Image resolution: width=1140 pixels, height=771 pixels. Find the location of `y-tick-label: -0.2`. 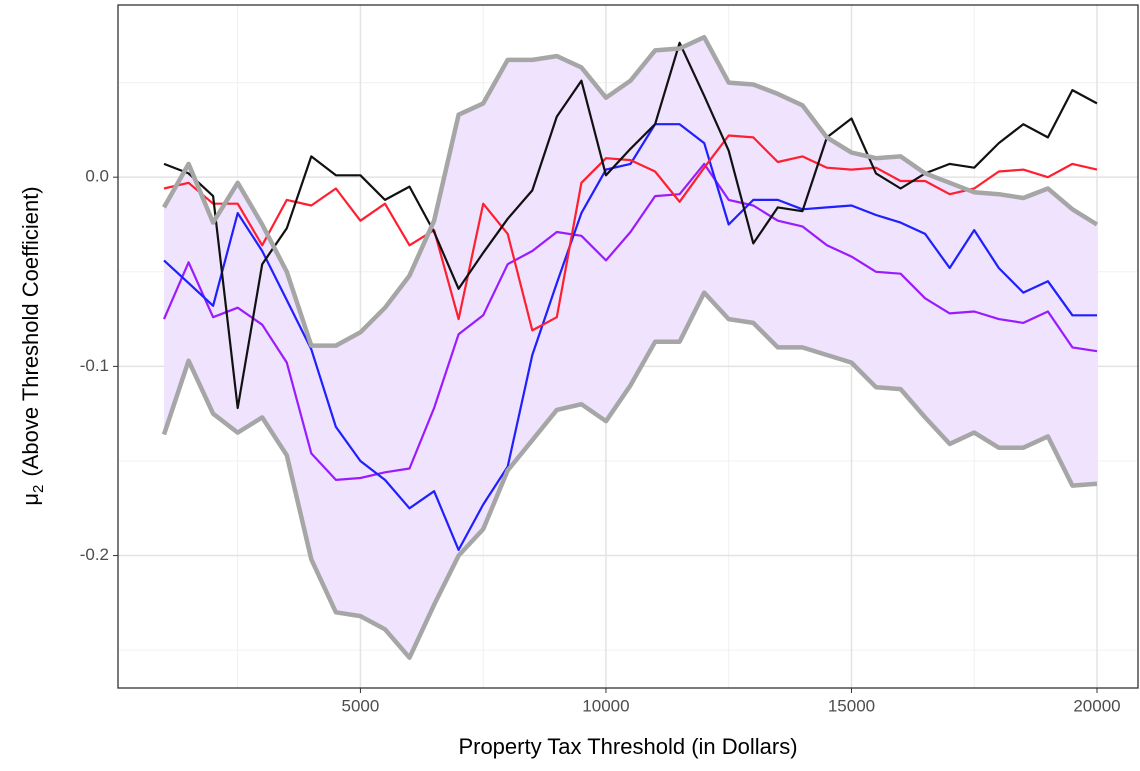

y-tick-label: -0.2 is located at coordinates (94, 554).